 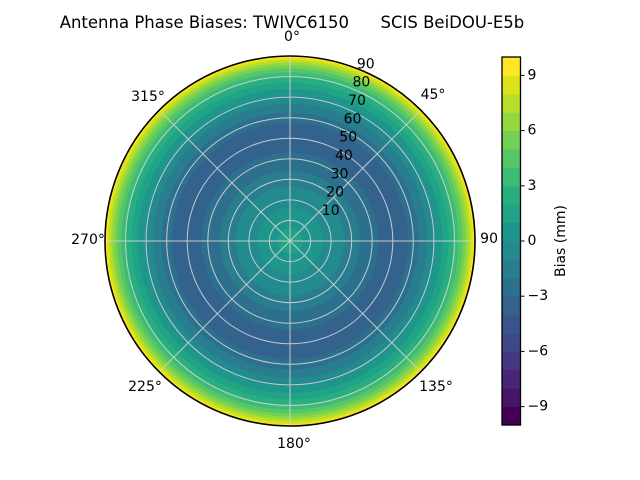 I want to click on colorbar-ticklabel-0: 0, so click(x=532, y=241).